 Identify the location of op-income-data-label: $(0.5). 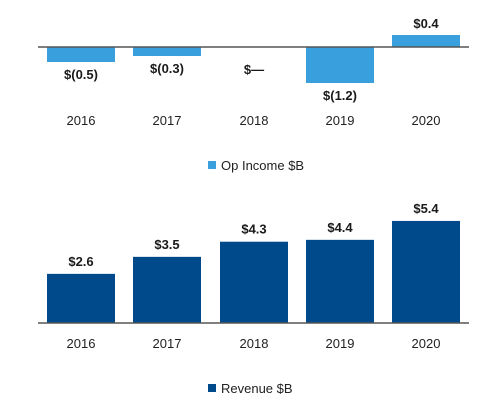
(81, 74).